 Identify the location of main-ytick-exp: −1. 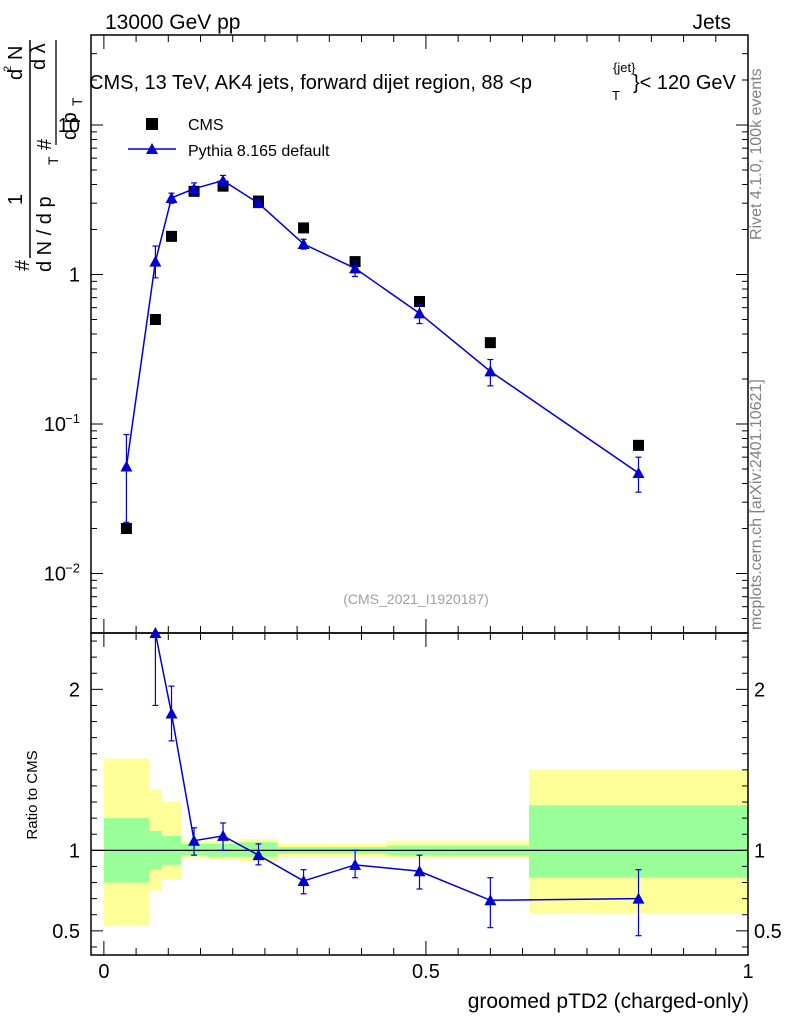
(72, 418).